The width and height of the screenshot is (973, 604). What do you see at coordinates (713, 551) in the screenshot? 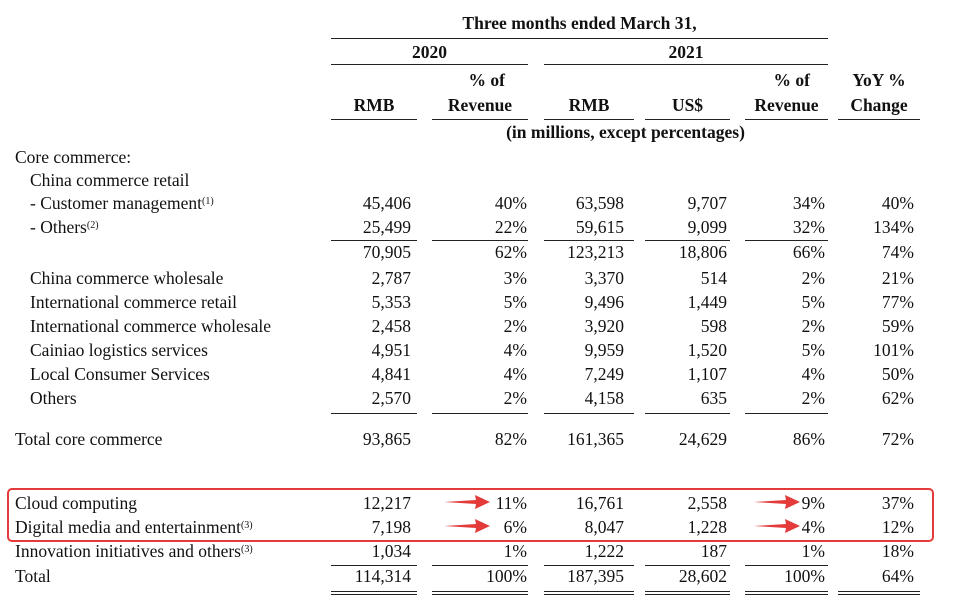
I see `cell-usd-2021: 187` at bounding box center [713, 551].